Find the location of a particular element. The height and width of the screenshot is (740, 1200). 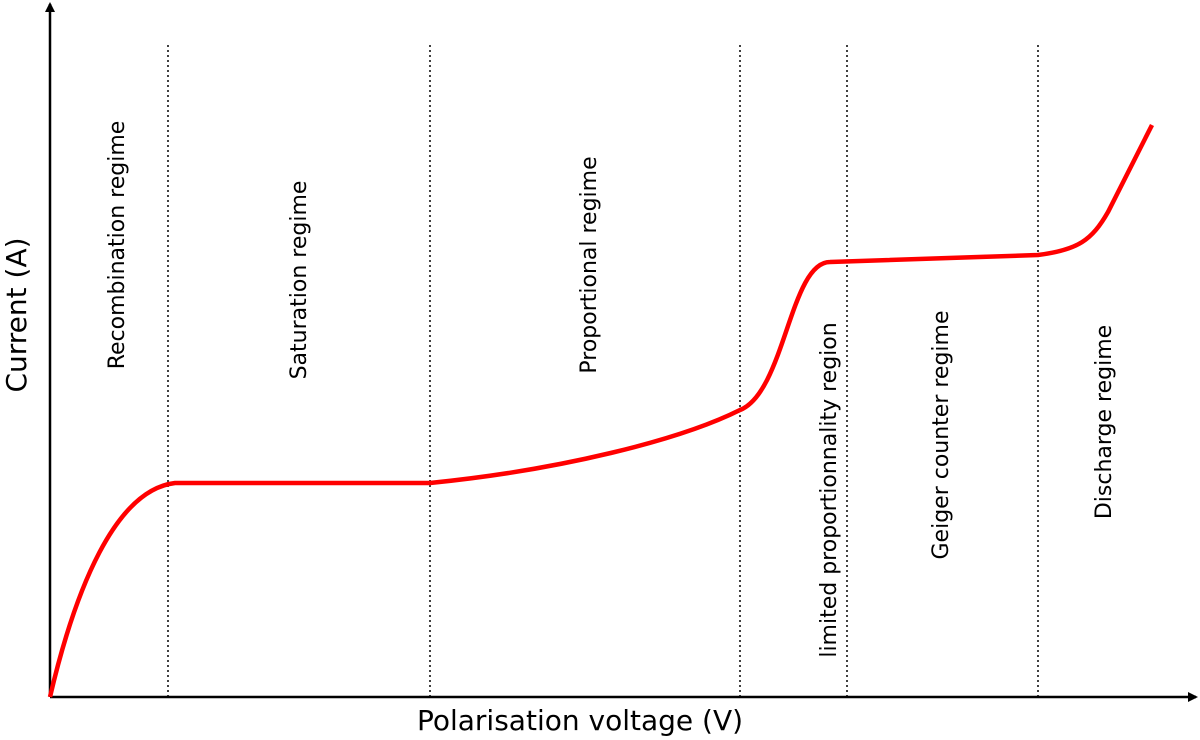

region-label: Discharge regime is located at coordinates (1104, 422).